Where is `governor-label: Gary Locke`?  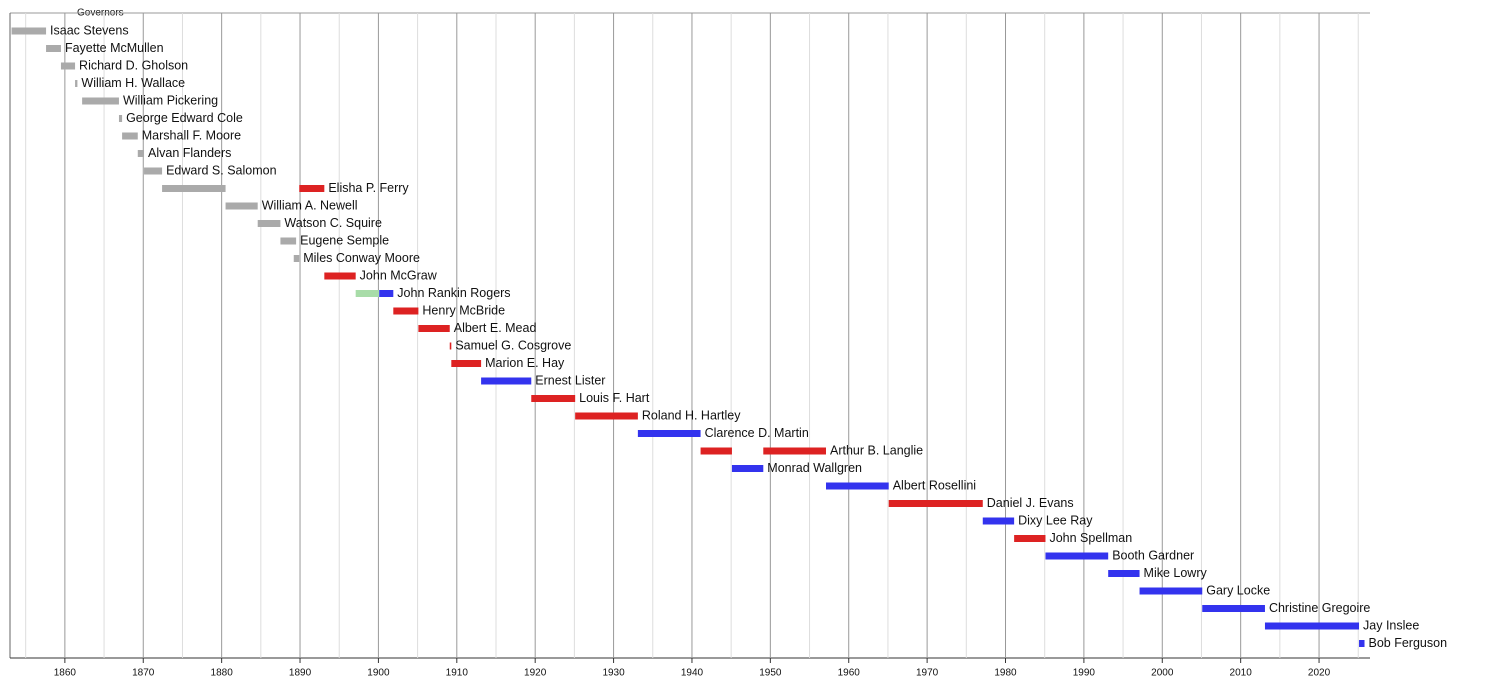 governor-label: Gary Locke is located at coordinates (1238, 590).